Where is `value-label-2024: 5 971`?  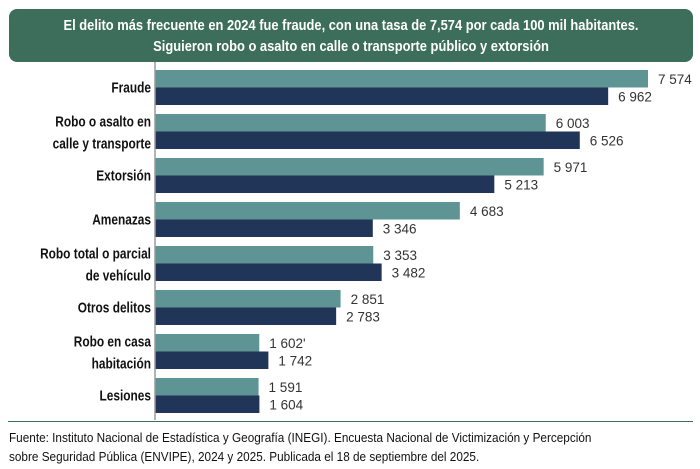
value-label-2024: 5 971 is located at coordinates (571, 167).